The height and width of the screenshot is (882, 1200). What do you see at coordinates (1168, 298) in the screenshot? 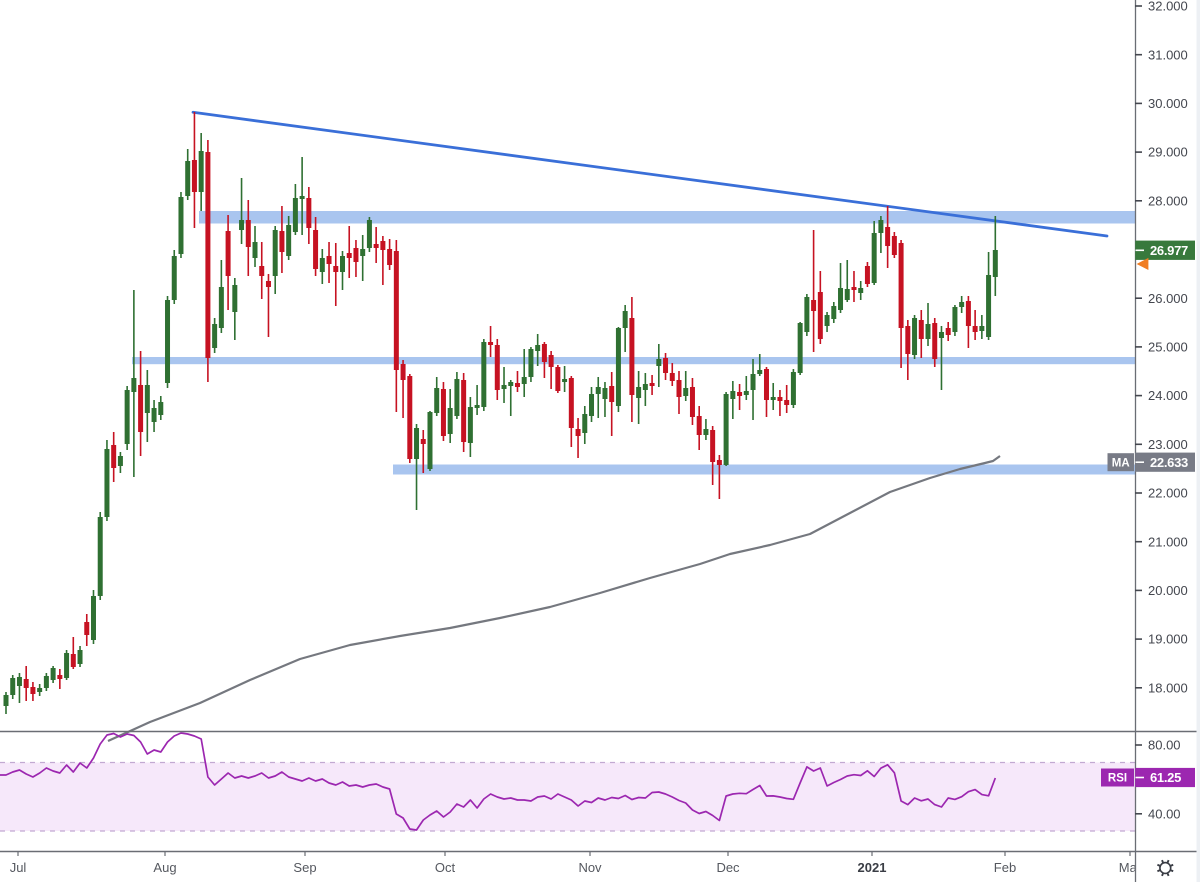
I see `svg-text: 26.000` at bounding box center [1168, 298].